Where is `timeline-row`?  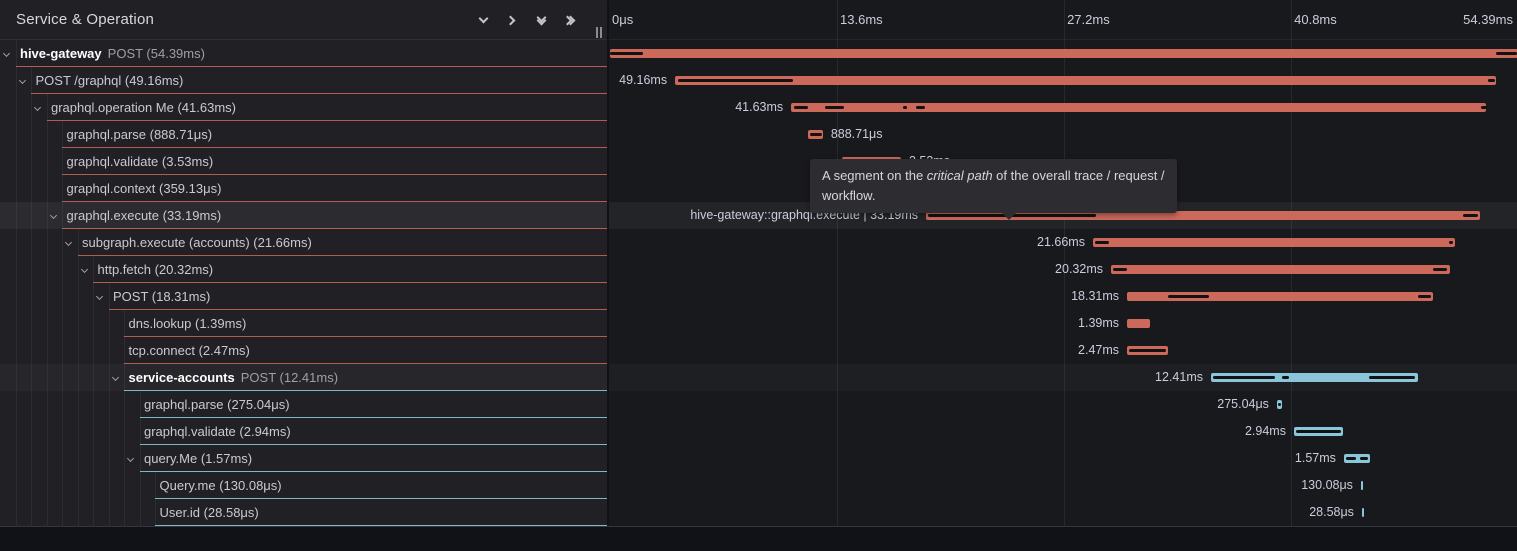 timeline-row is located at coordinates (1063, 53).